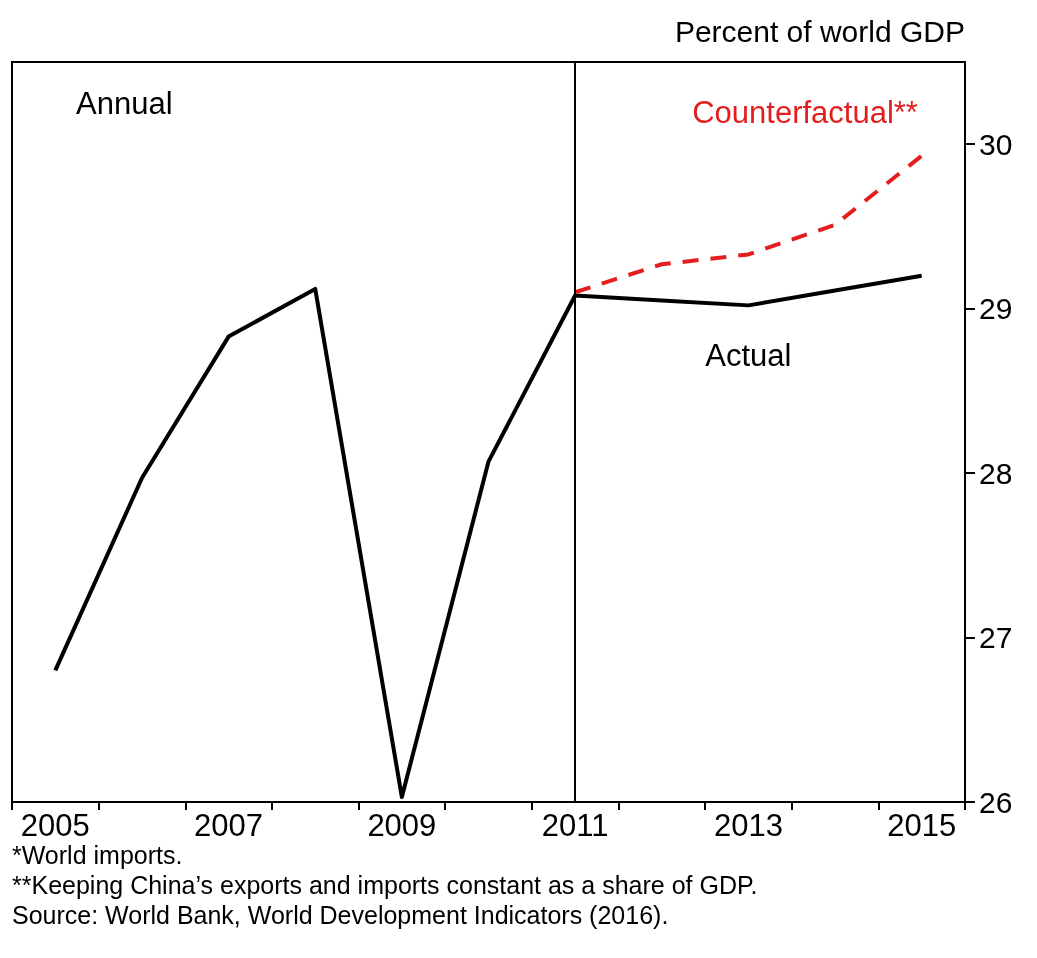 The width and height of the screenshot is (1037, 958). What do you see at coordinates (996, 309) in the screenshot?
I see `y-tick-label: 29` at bounding box center [996, 309].